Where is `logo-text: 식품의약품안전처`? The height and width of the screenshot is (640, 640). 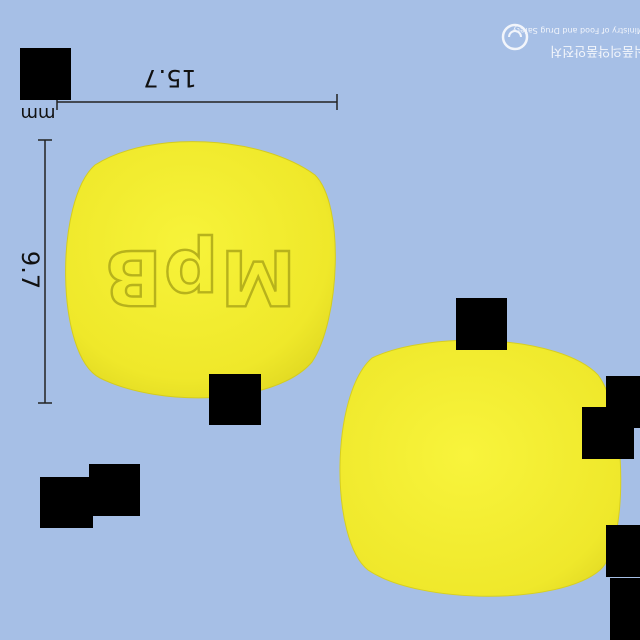 logo-text: 식품의약품안전처 is located at coordinates (595, 50).